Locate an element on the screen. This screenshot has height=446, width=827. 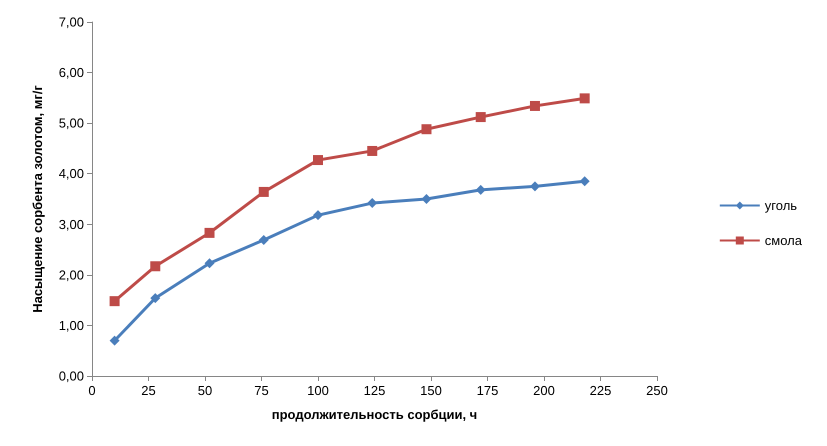
x-tick-label: 100 is located at coordinates (318, 390).